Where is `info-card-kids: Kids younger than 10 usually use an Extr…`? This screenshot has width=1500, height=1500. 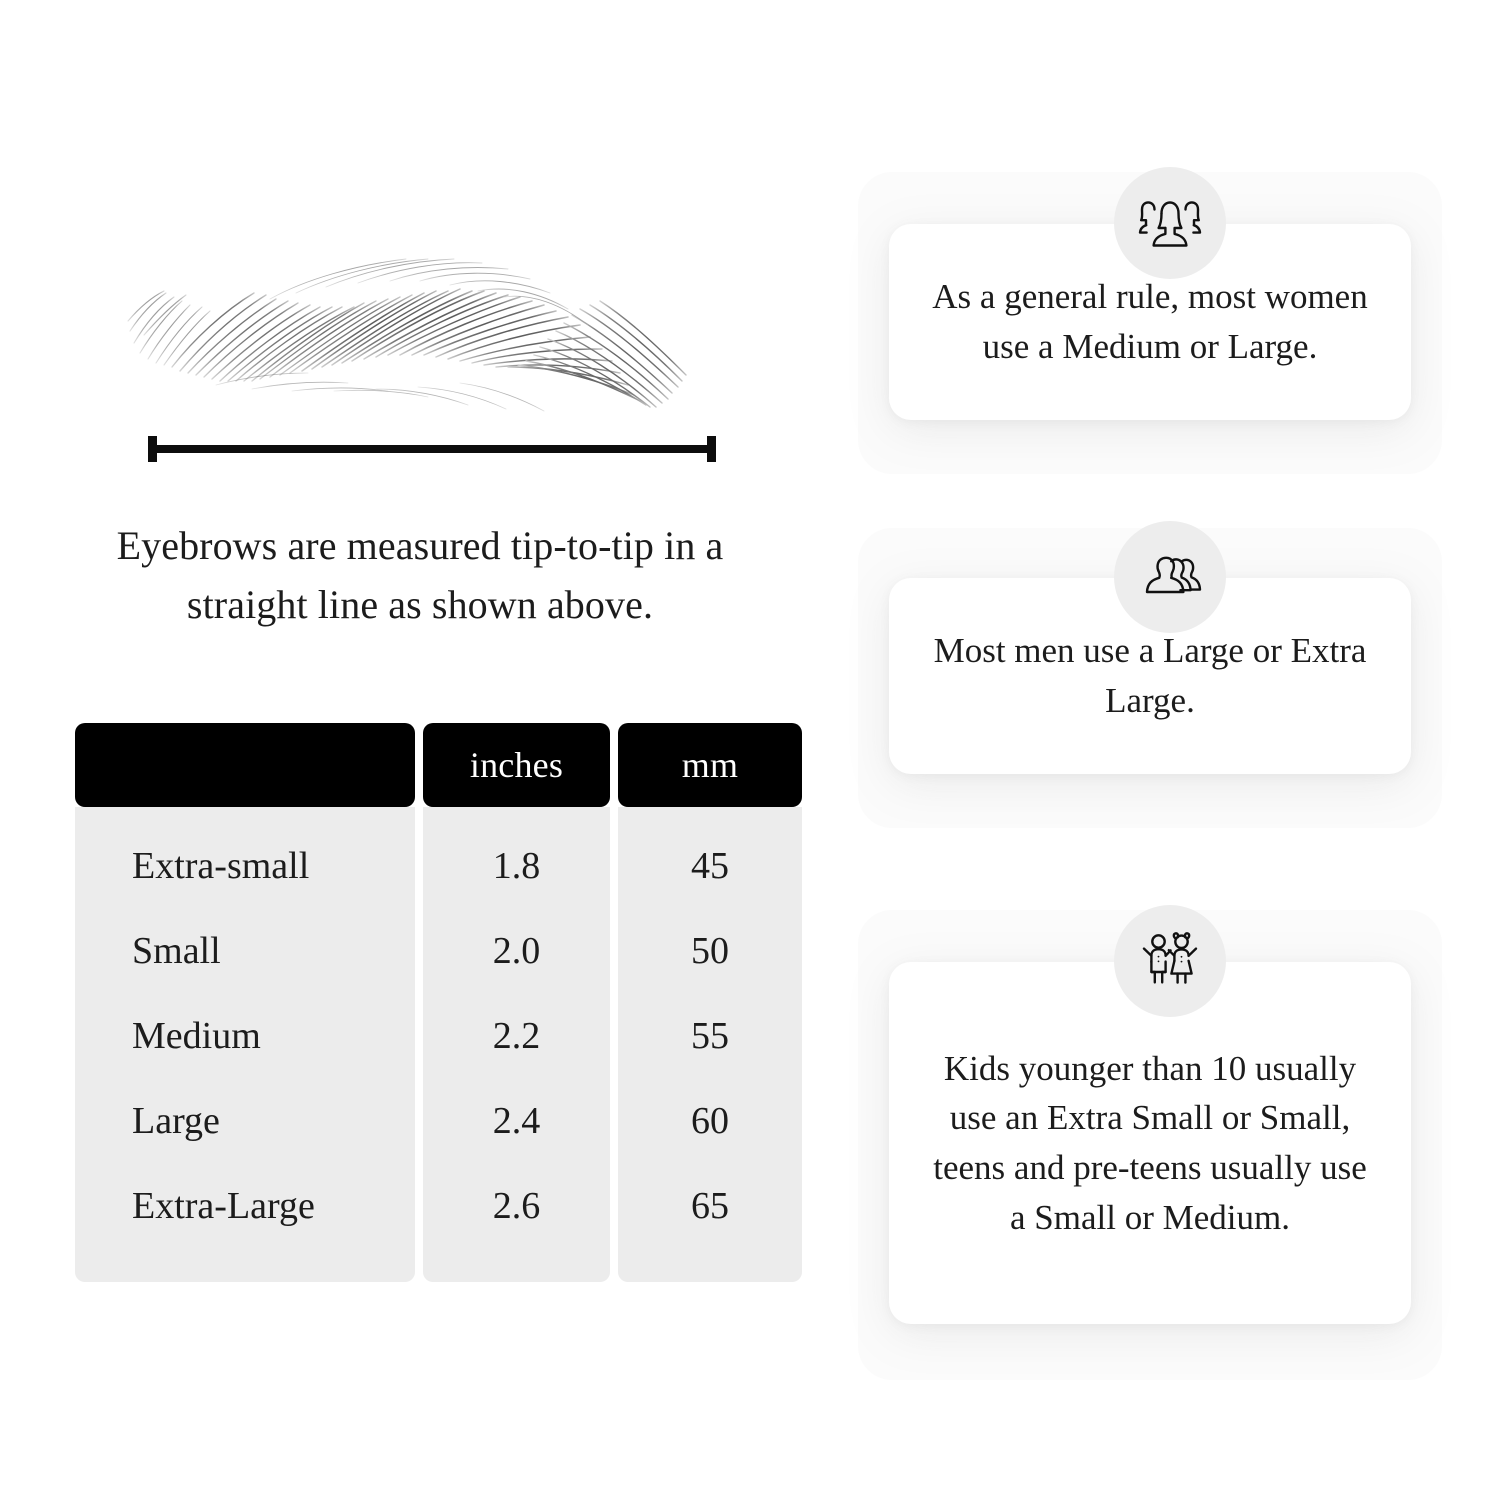
info-card-kids: Kids younger than 10 usually use an Extr… is located at coordinates (1150, 1143).